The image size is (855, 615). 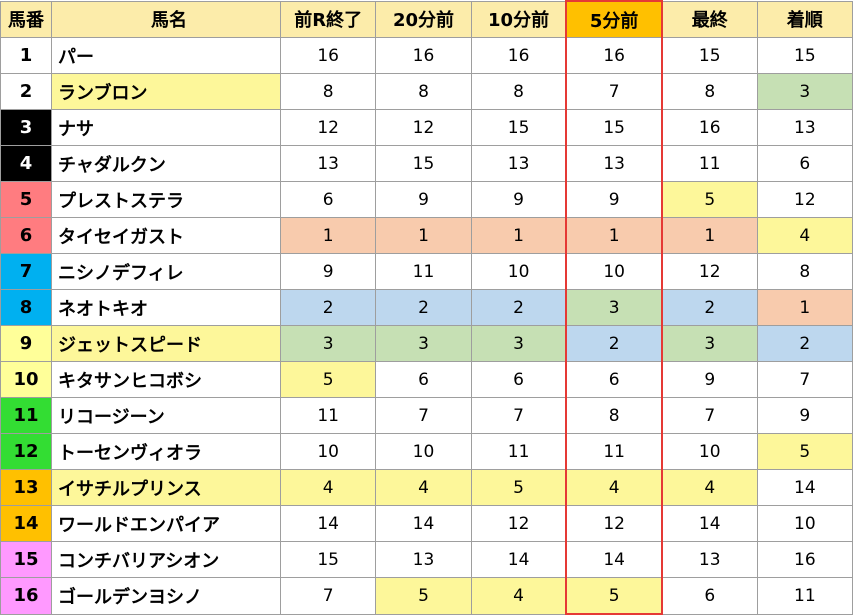 I want to click on cell-finish-order: 14, so click(x=805, y=487).